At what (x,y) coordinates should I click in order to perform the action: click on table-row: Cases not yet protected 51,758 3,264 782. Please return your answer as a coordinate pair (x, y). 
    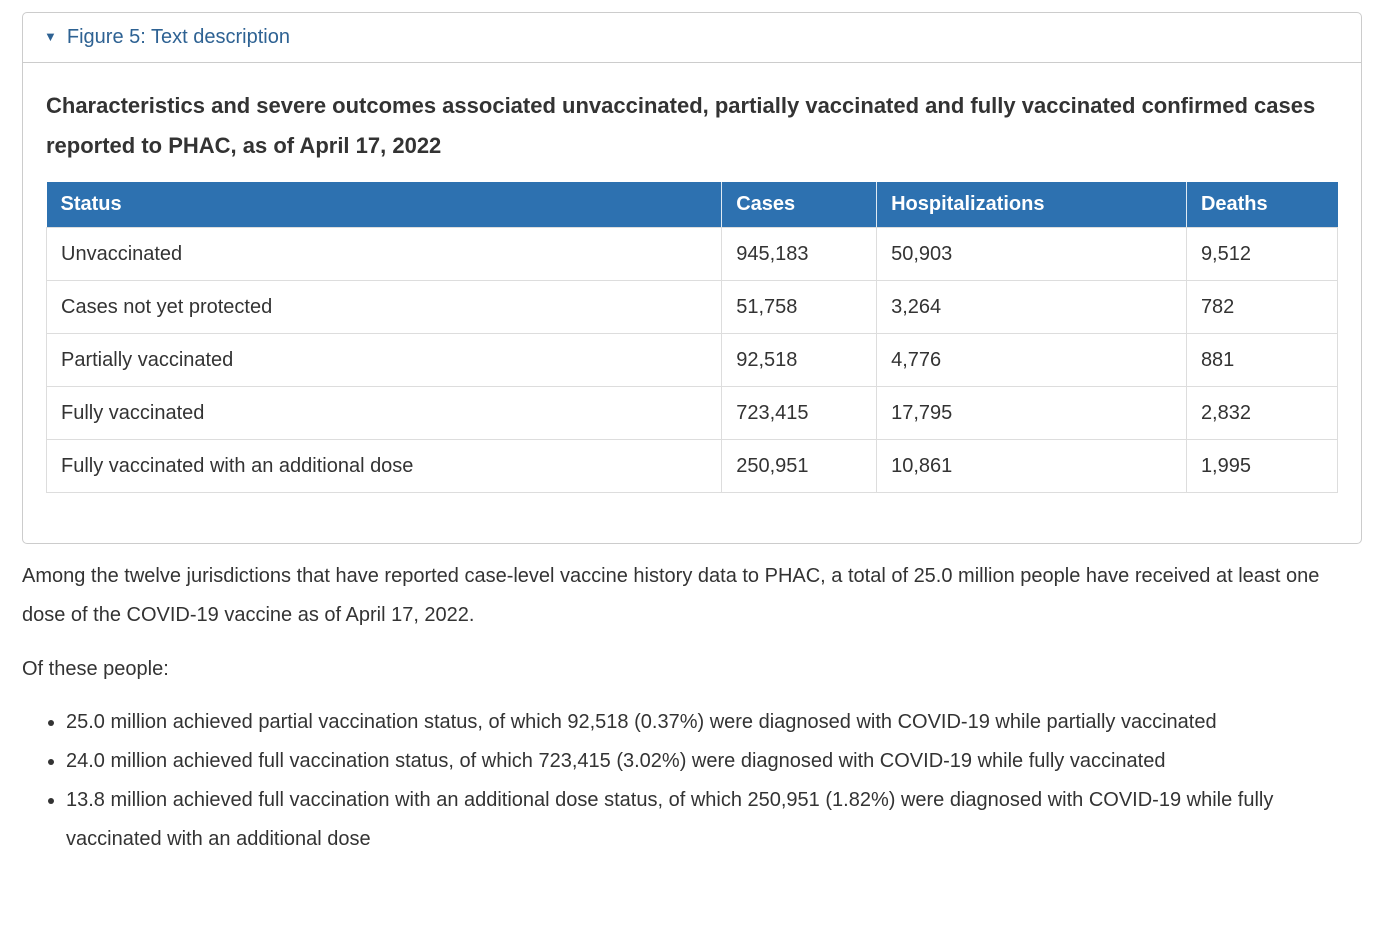
    Looking at the image, I should click on (692, 307).